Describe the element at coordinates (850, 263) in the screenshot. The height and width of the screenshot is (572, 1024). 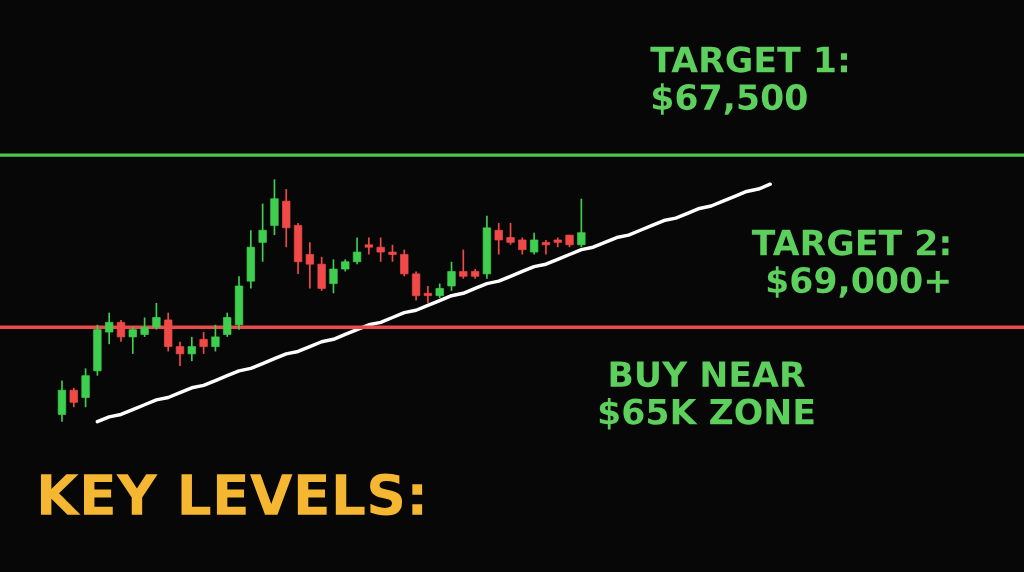
I see `annotation: TARGET 2: $69,000+` at that location.